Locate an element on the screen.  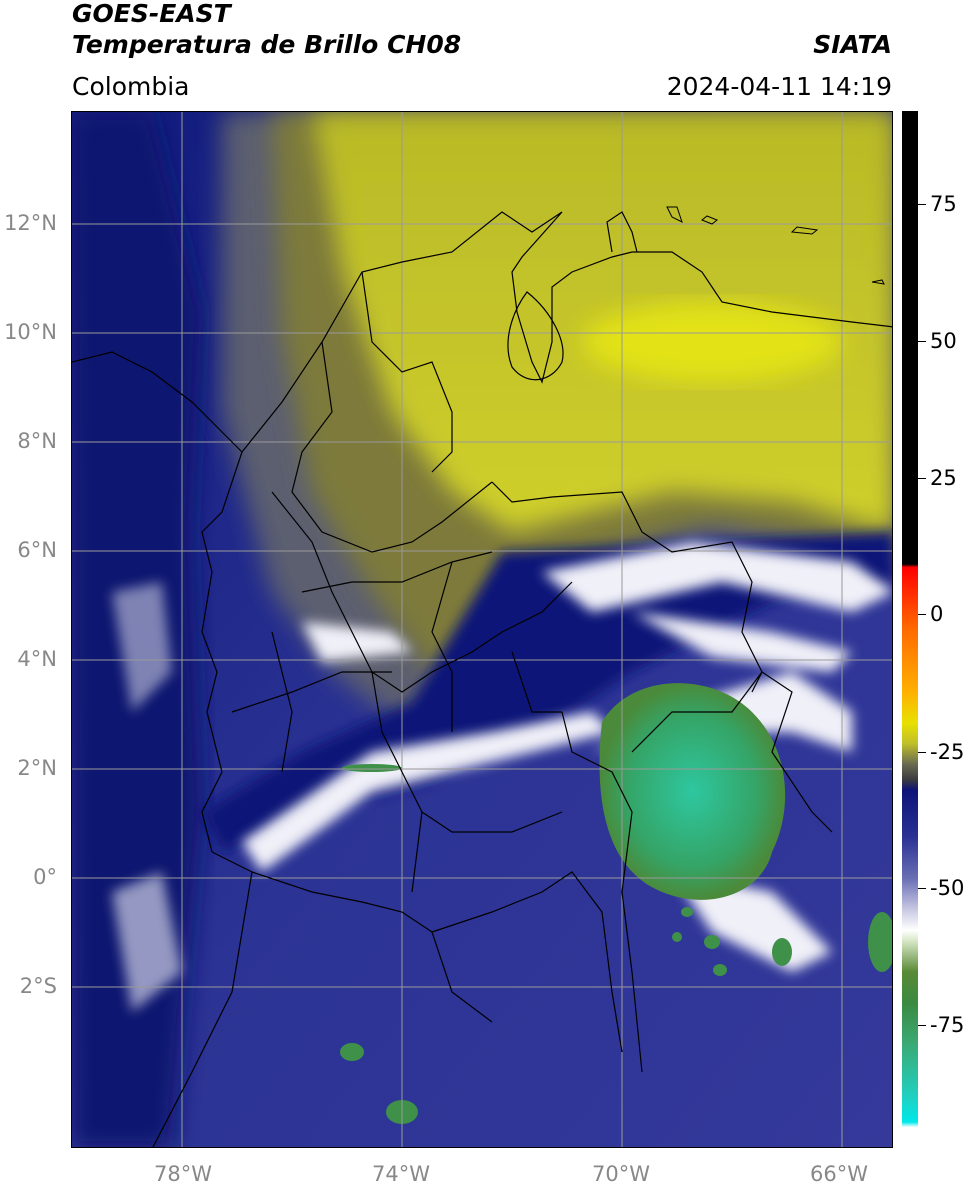
lon-label-66w: 66°W is located at coordinates (839, 1174).